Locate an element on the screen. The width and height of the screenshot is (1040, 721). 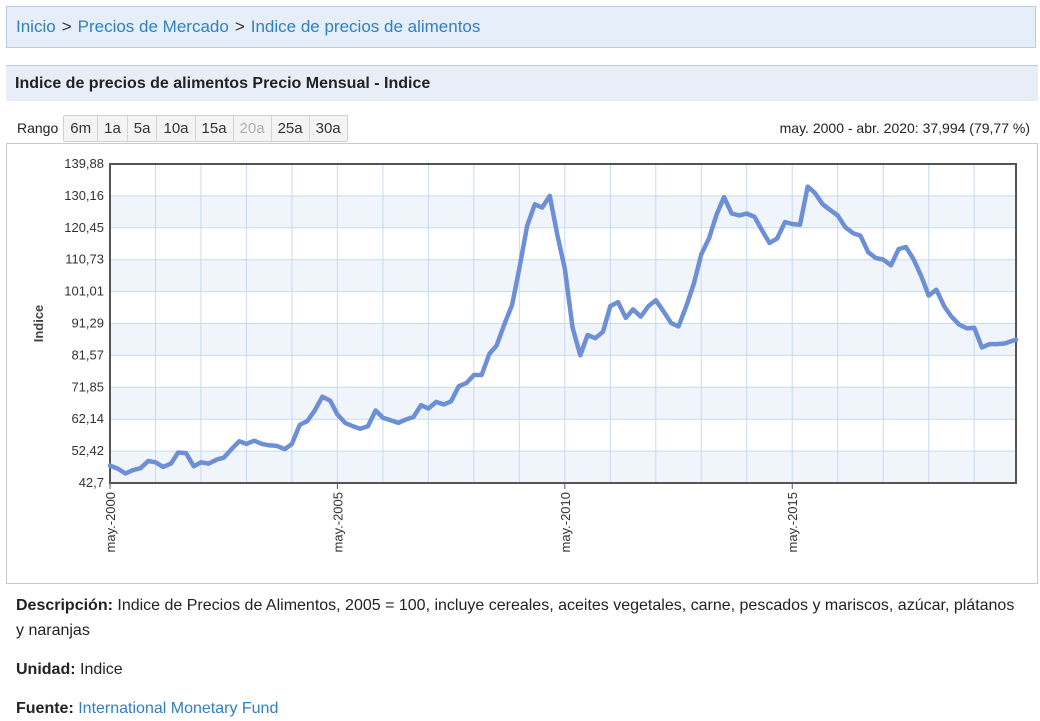
y-tick-label: 139,88 is located at coordinates (84, 163).